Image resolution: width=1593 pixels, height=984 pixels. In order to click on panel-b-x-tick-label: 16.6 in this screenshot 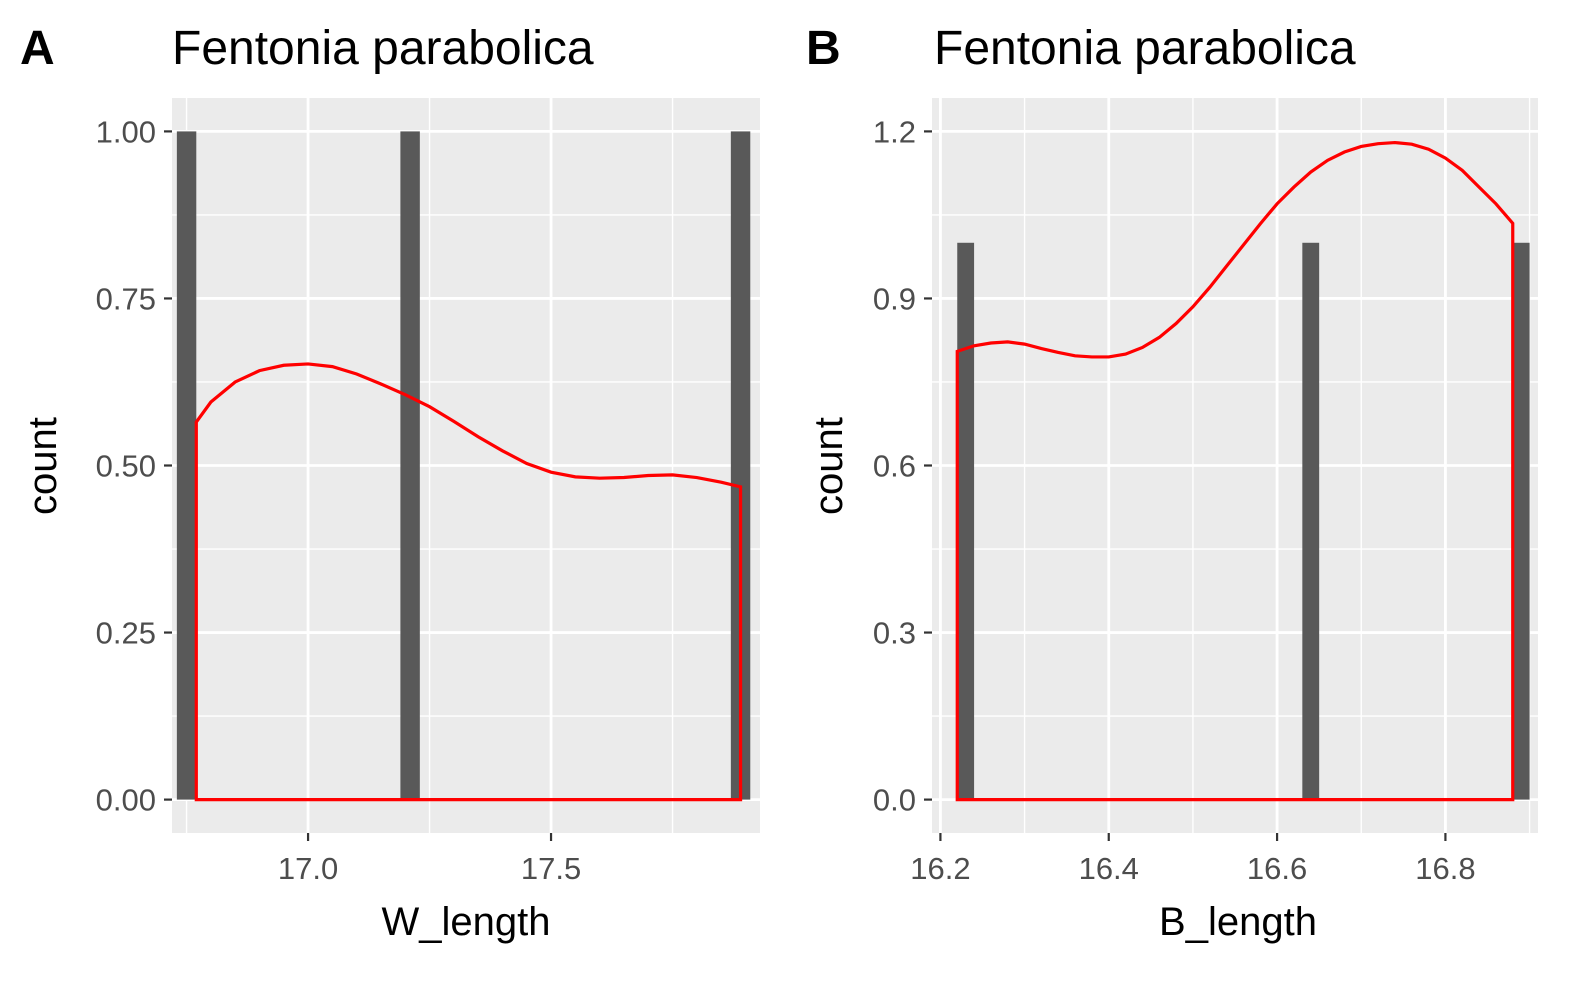, I will do `click(1277, 868)`.